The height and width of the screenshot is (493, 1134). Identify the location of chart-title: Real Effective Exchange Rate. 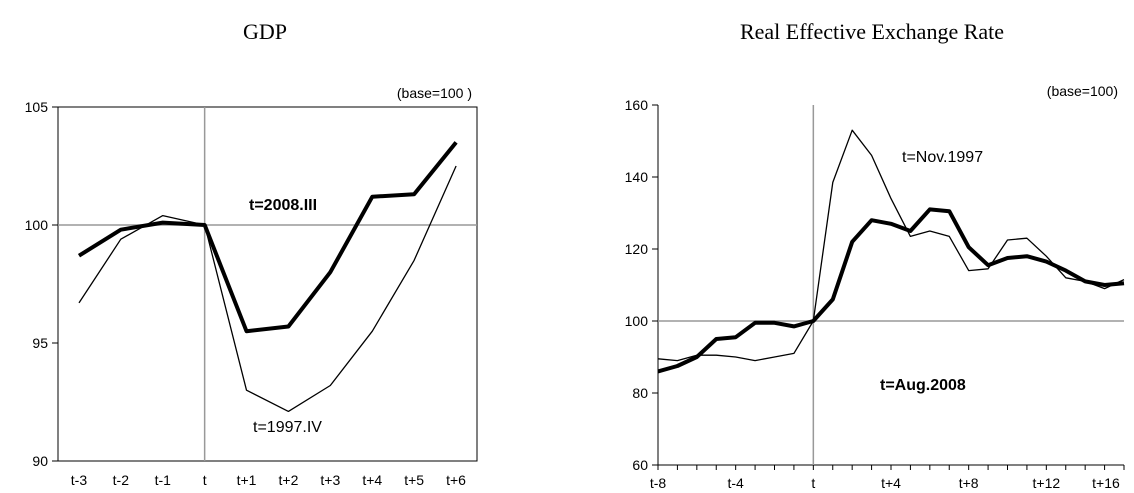
(872, 31).